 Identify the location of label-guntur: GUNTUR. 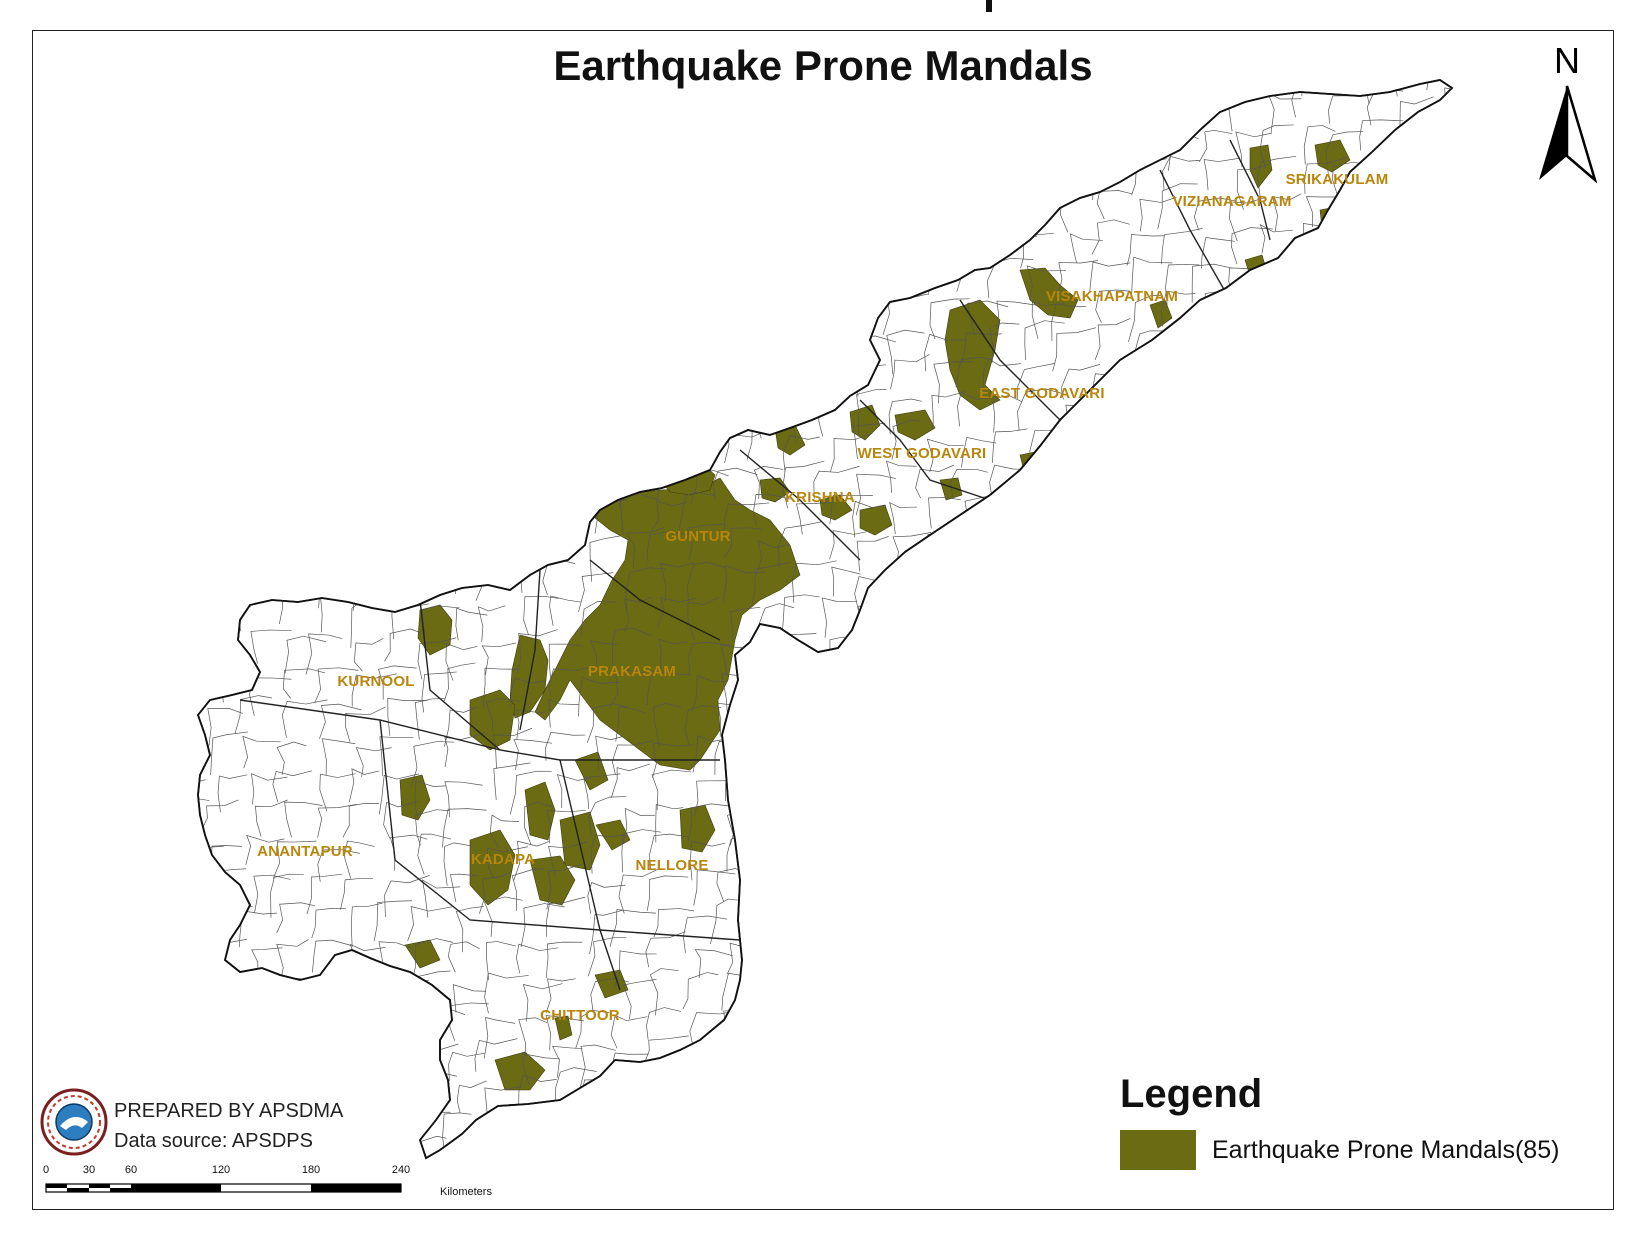
(697, 536).